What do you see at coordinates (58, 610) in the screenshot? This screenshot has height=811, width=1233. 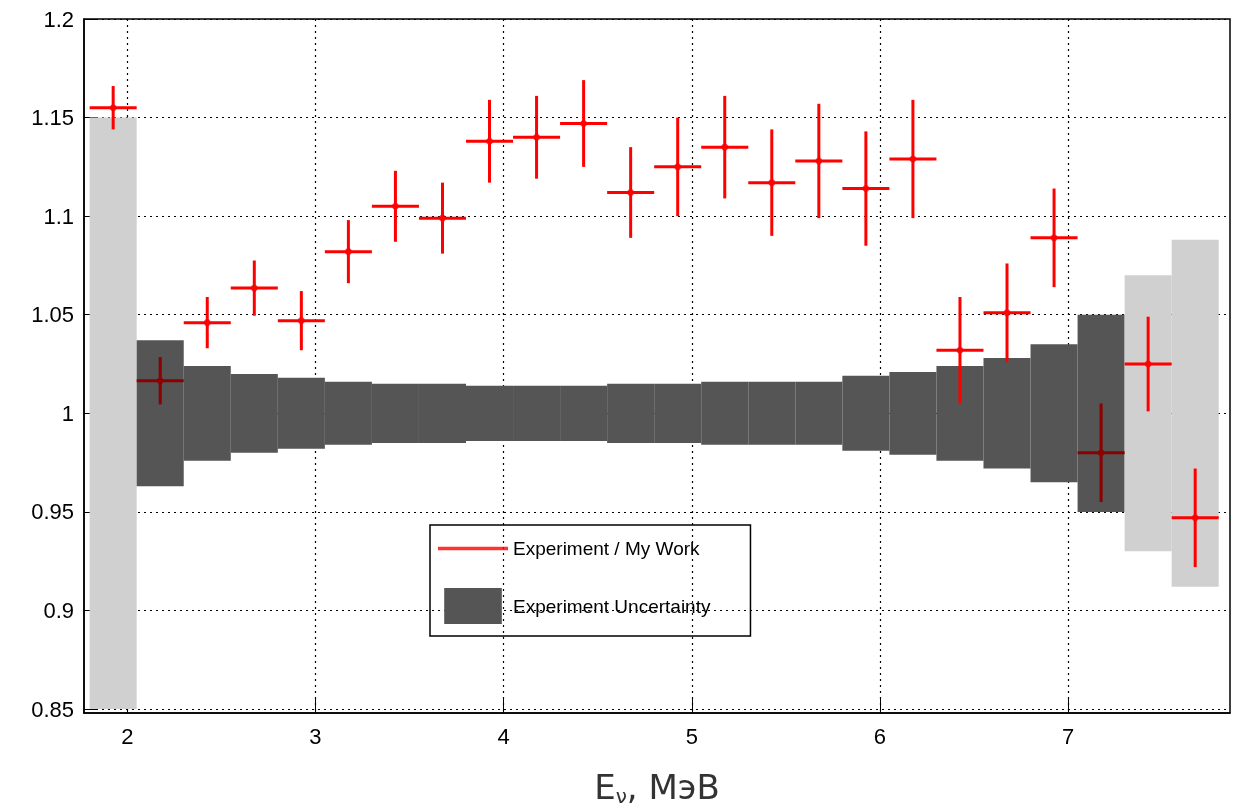 I see `y-tick-label: 0.9` at bounding box center [58, 610].